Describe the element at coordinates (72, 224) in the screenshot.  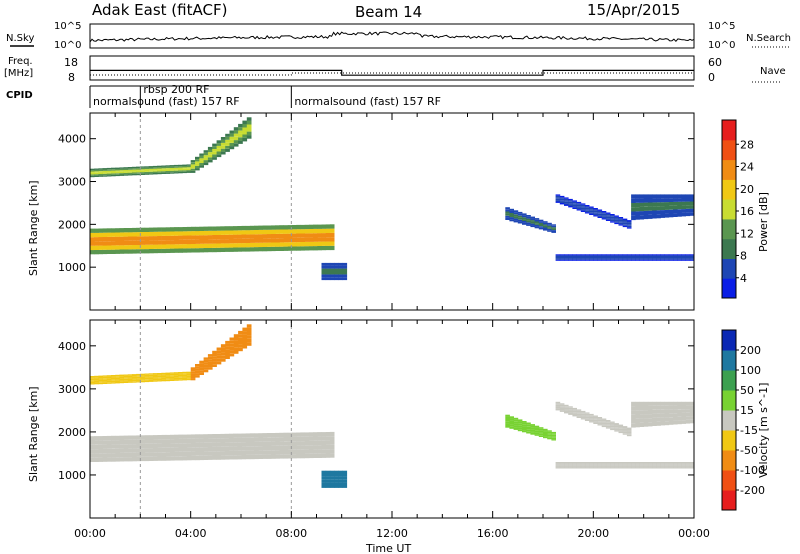
I see `y-tick-label: 2000` at that location.